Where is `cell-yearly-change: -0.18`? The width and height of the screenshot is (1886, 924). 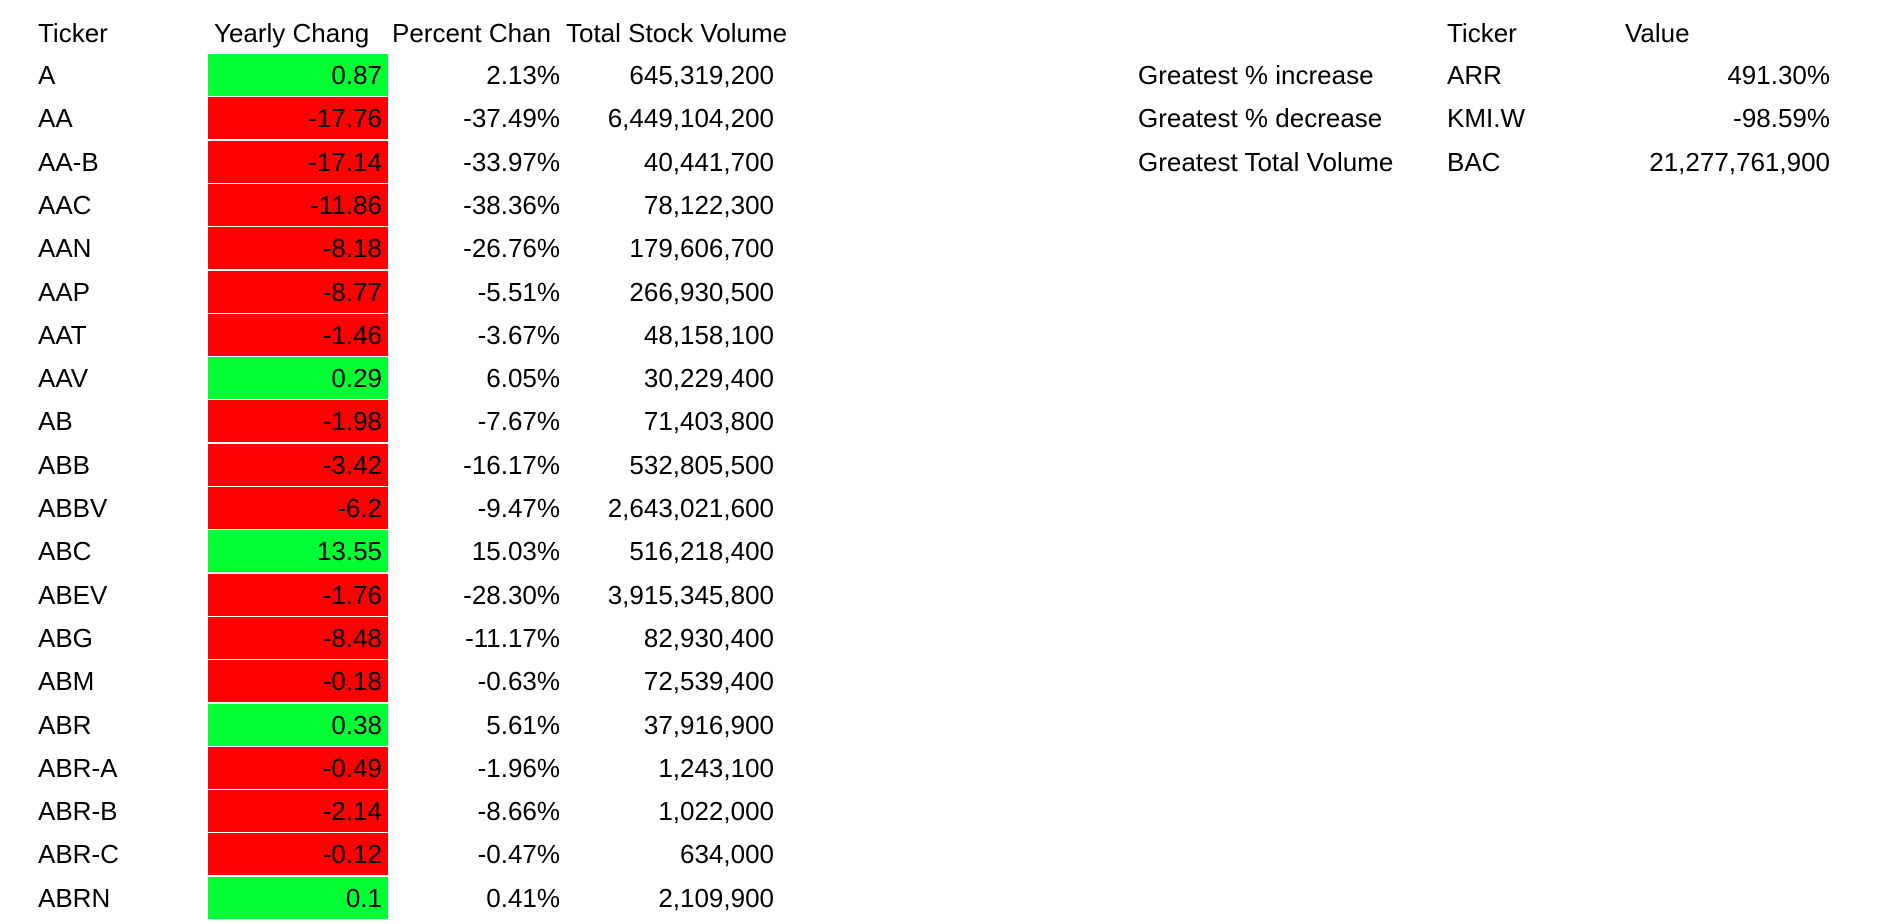
cell-yearly-change: -0.18 is located at coordinates (298, 681).